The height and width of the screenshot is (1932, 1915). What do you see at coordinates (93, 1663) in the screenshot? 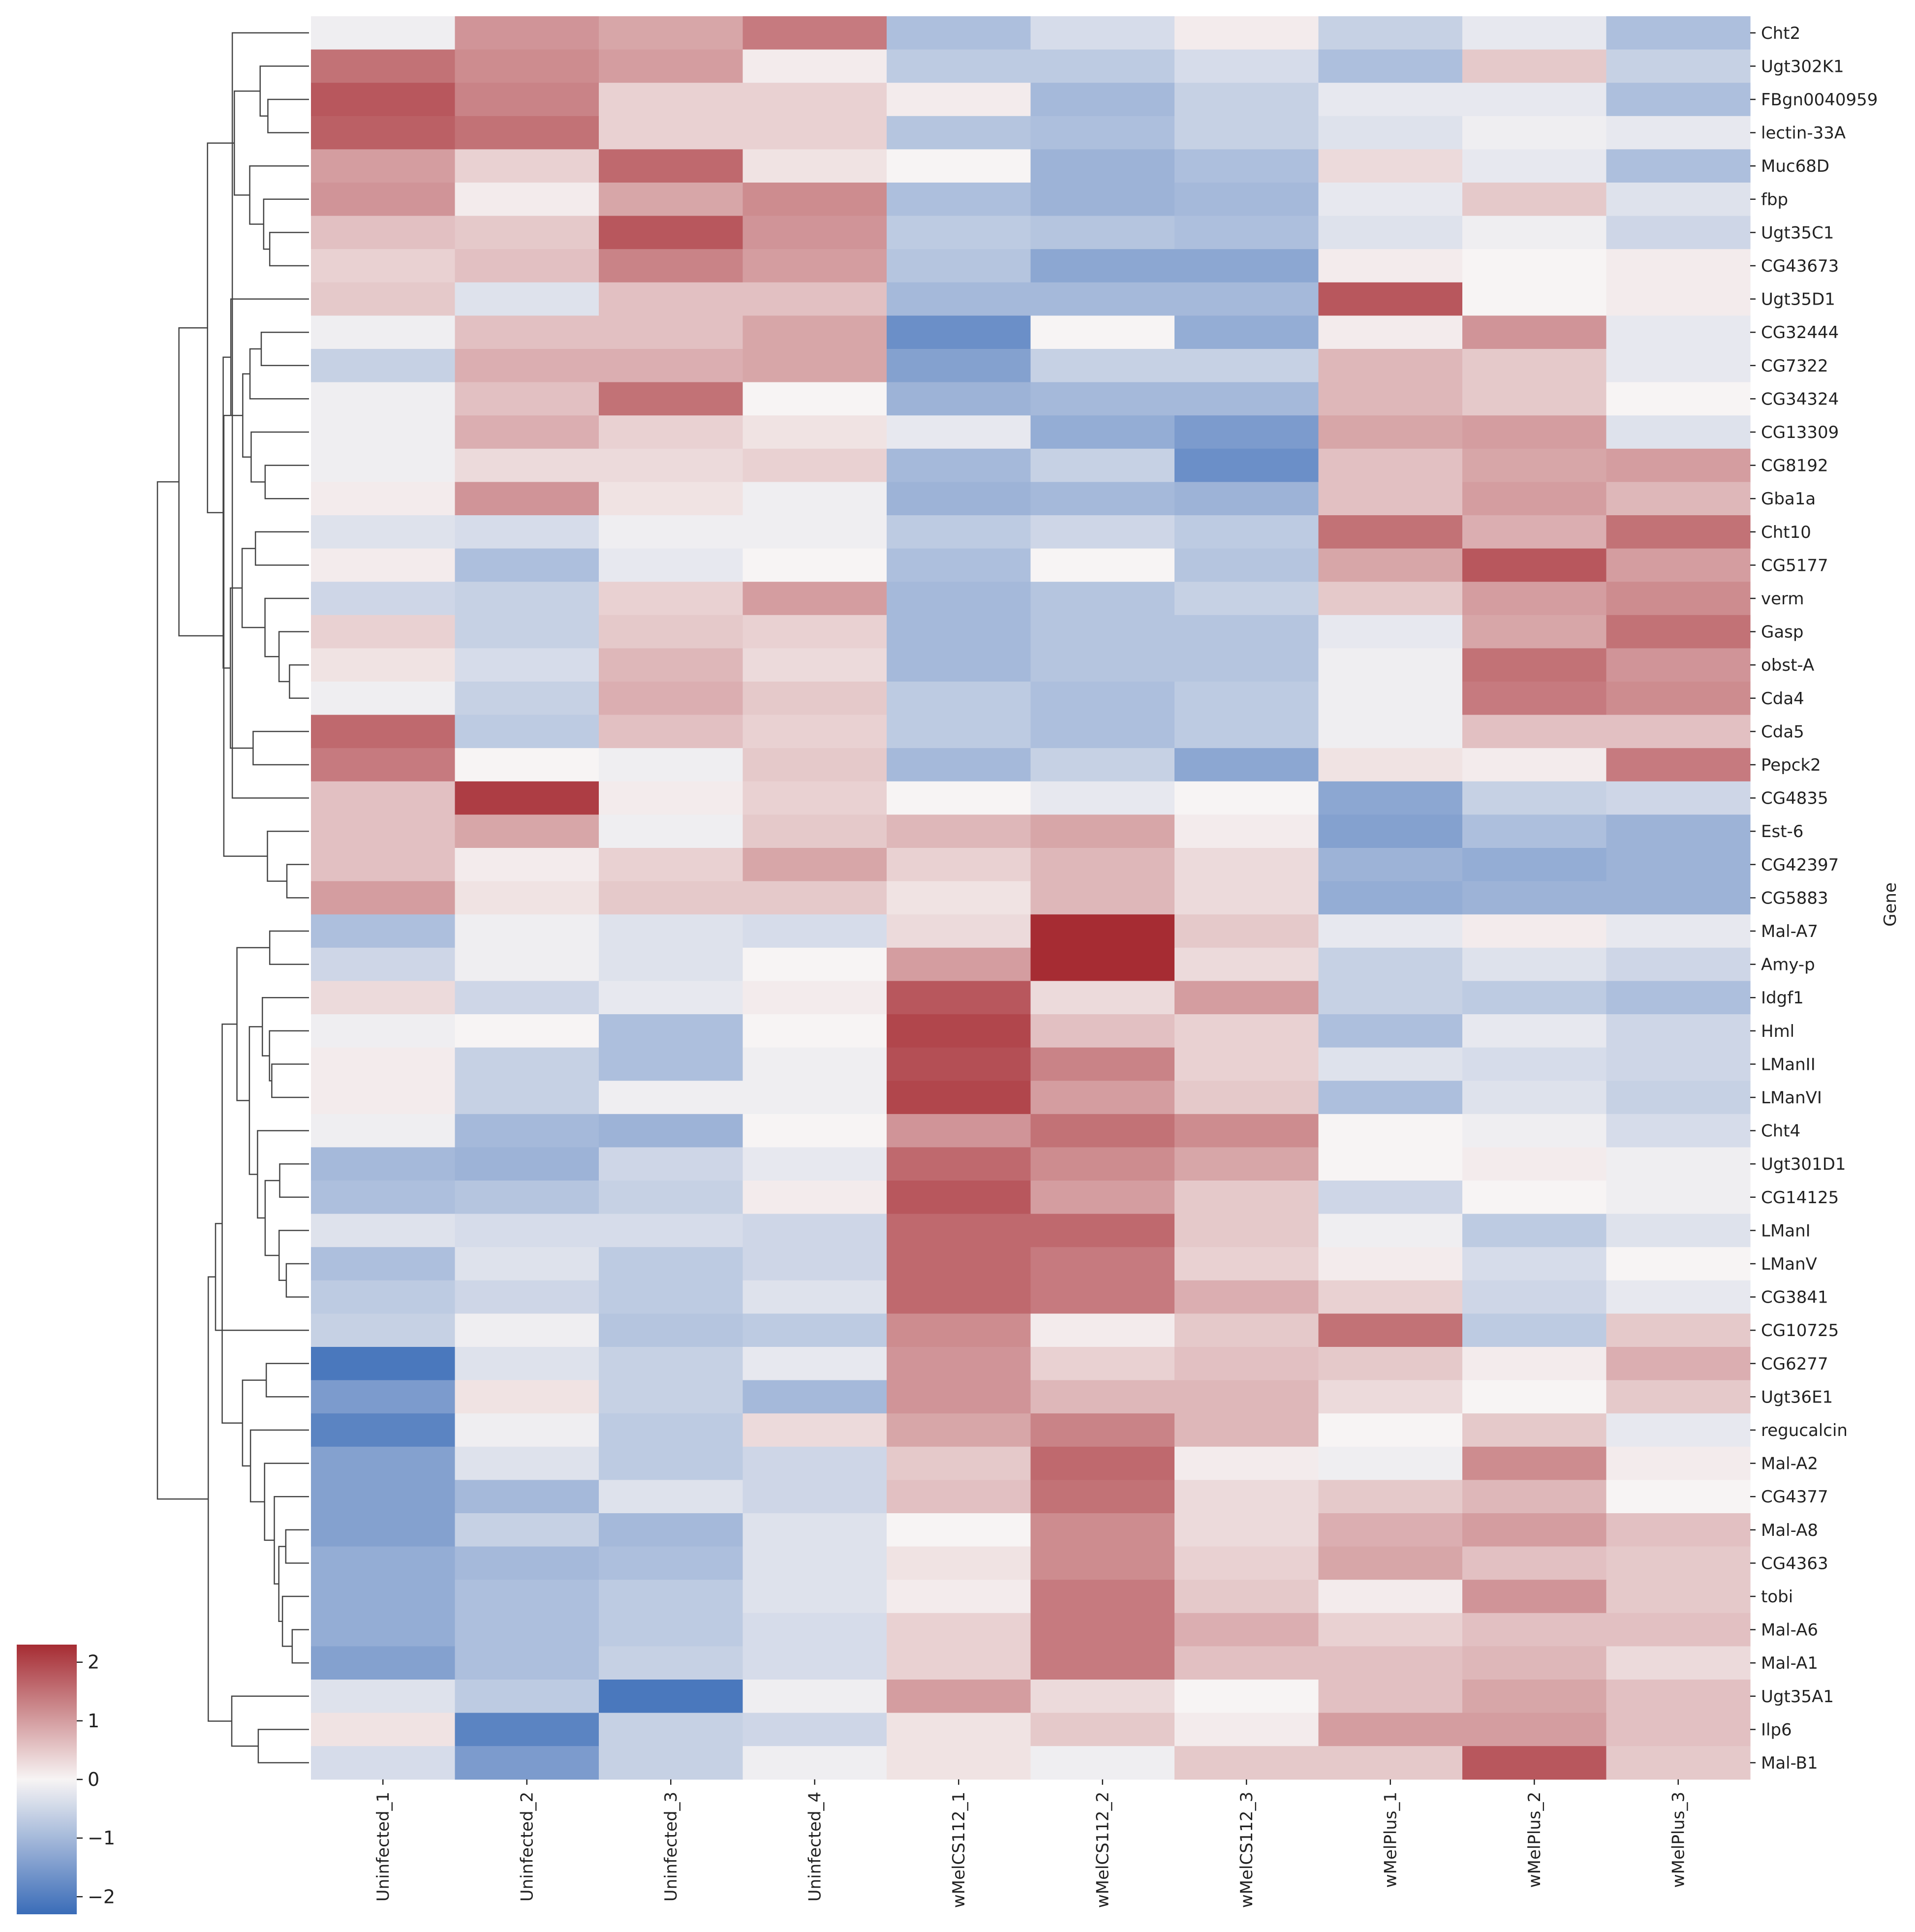
I see `colorbar-tick-label: 2` at bounding box center [93, 1663].